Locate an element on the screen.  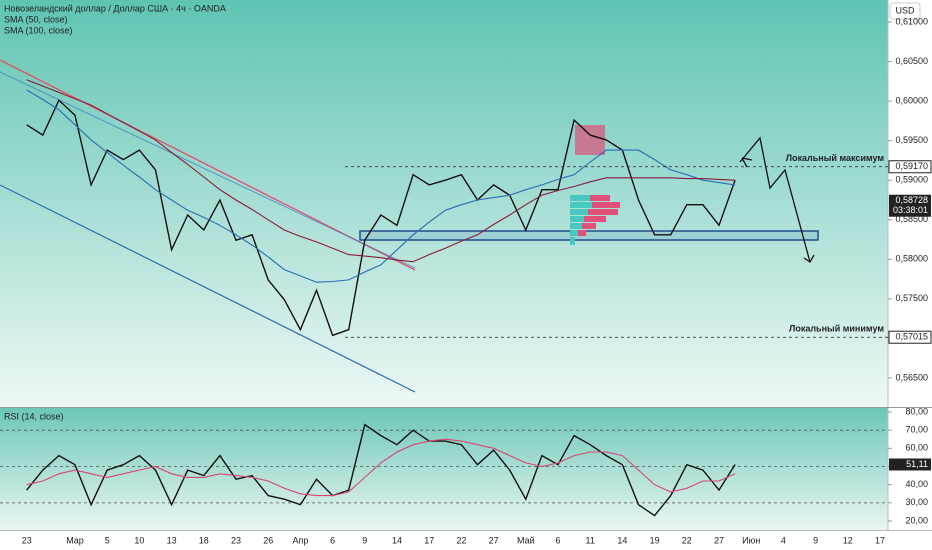
x-tick-label: 26 is located at coordinates (268, 540).